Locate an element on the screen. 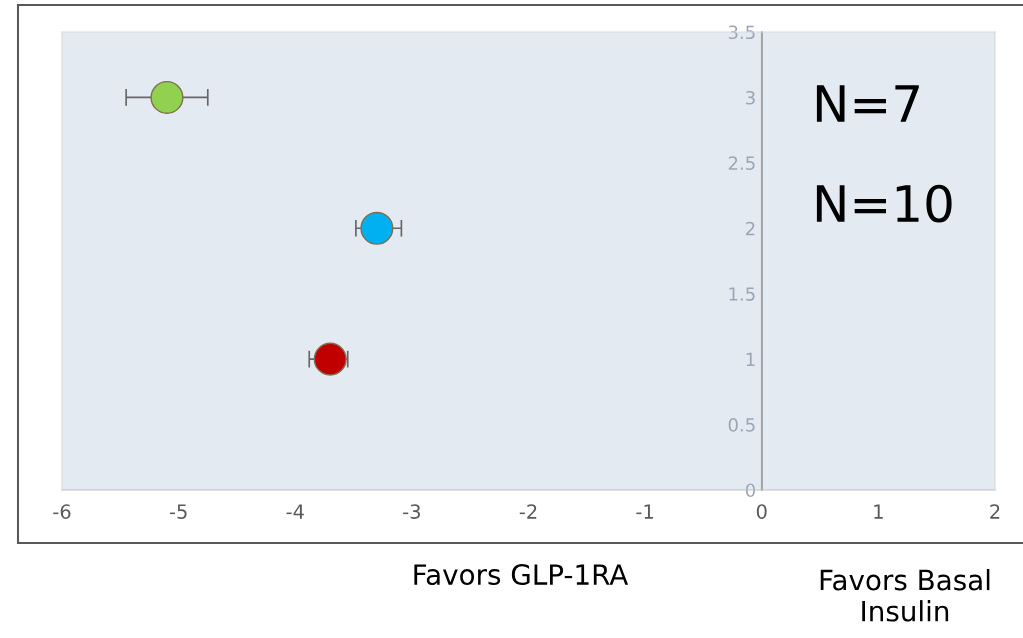  y-tick-label: 3.5 is located at coordinates (741, 32).